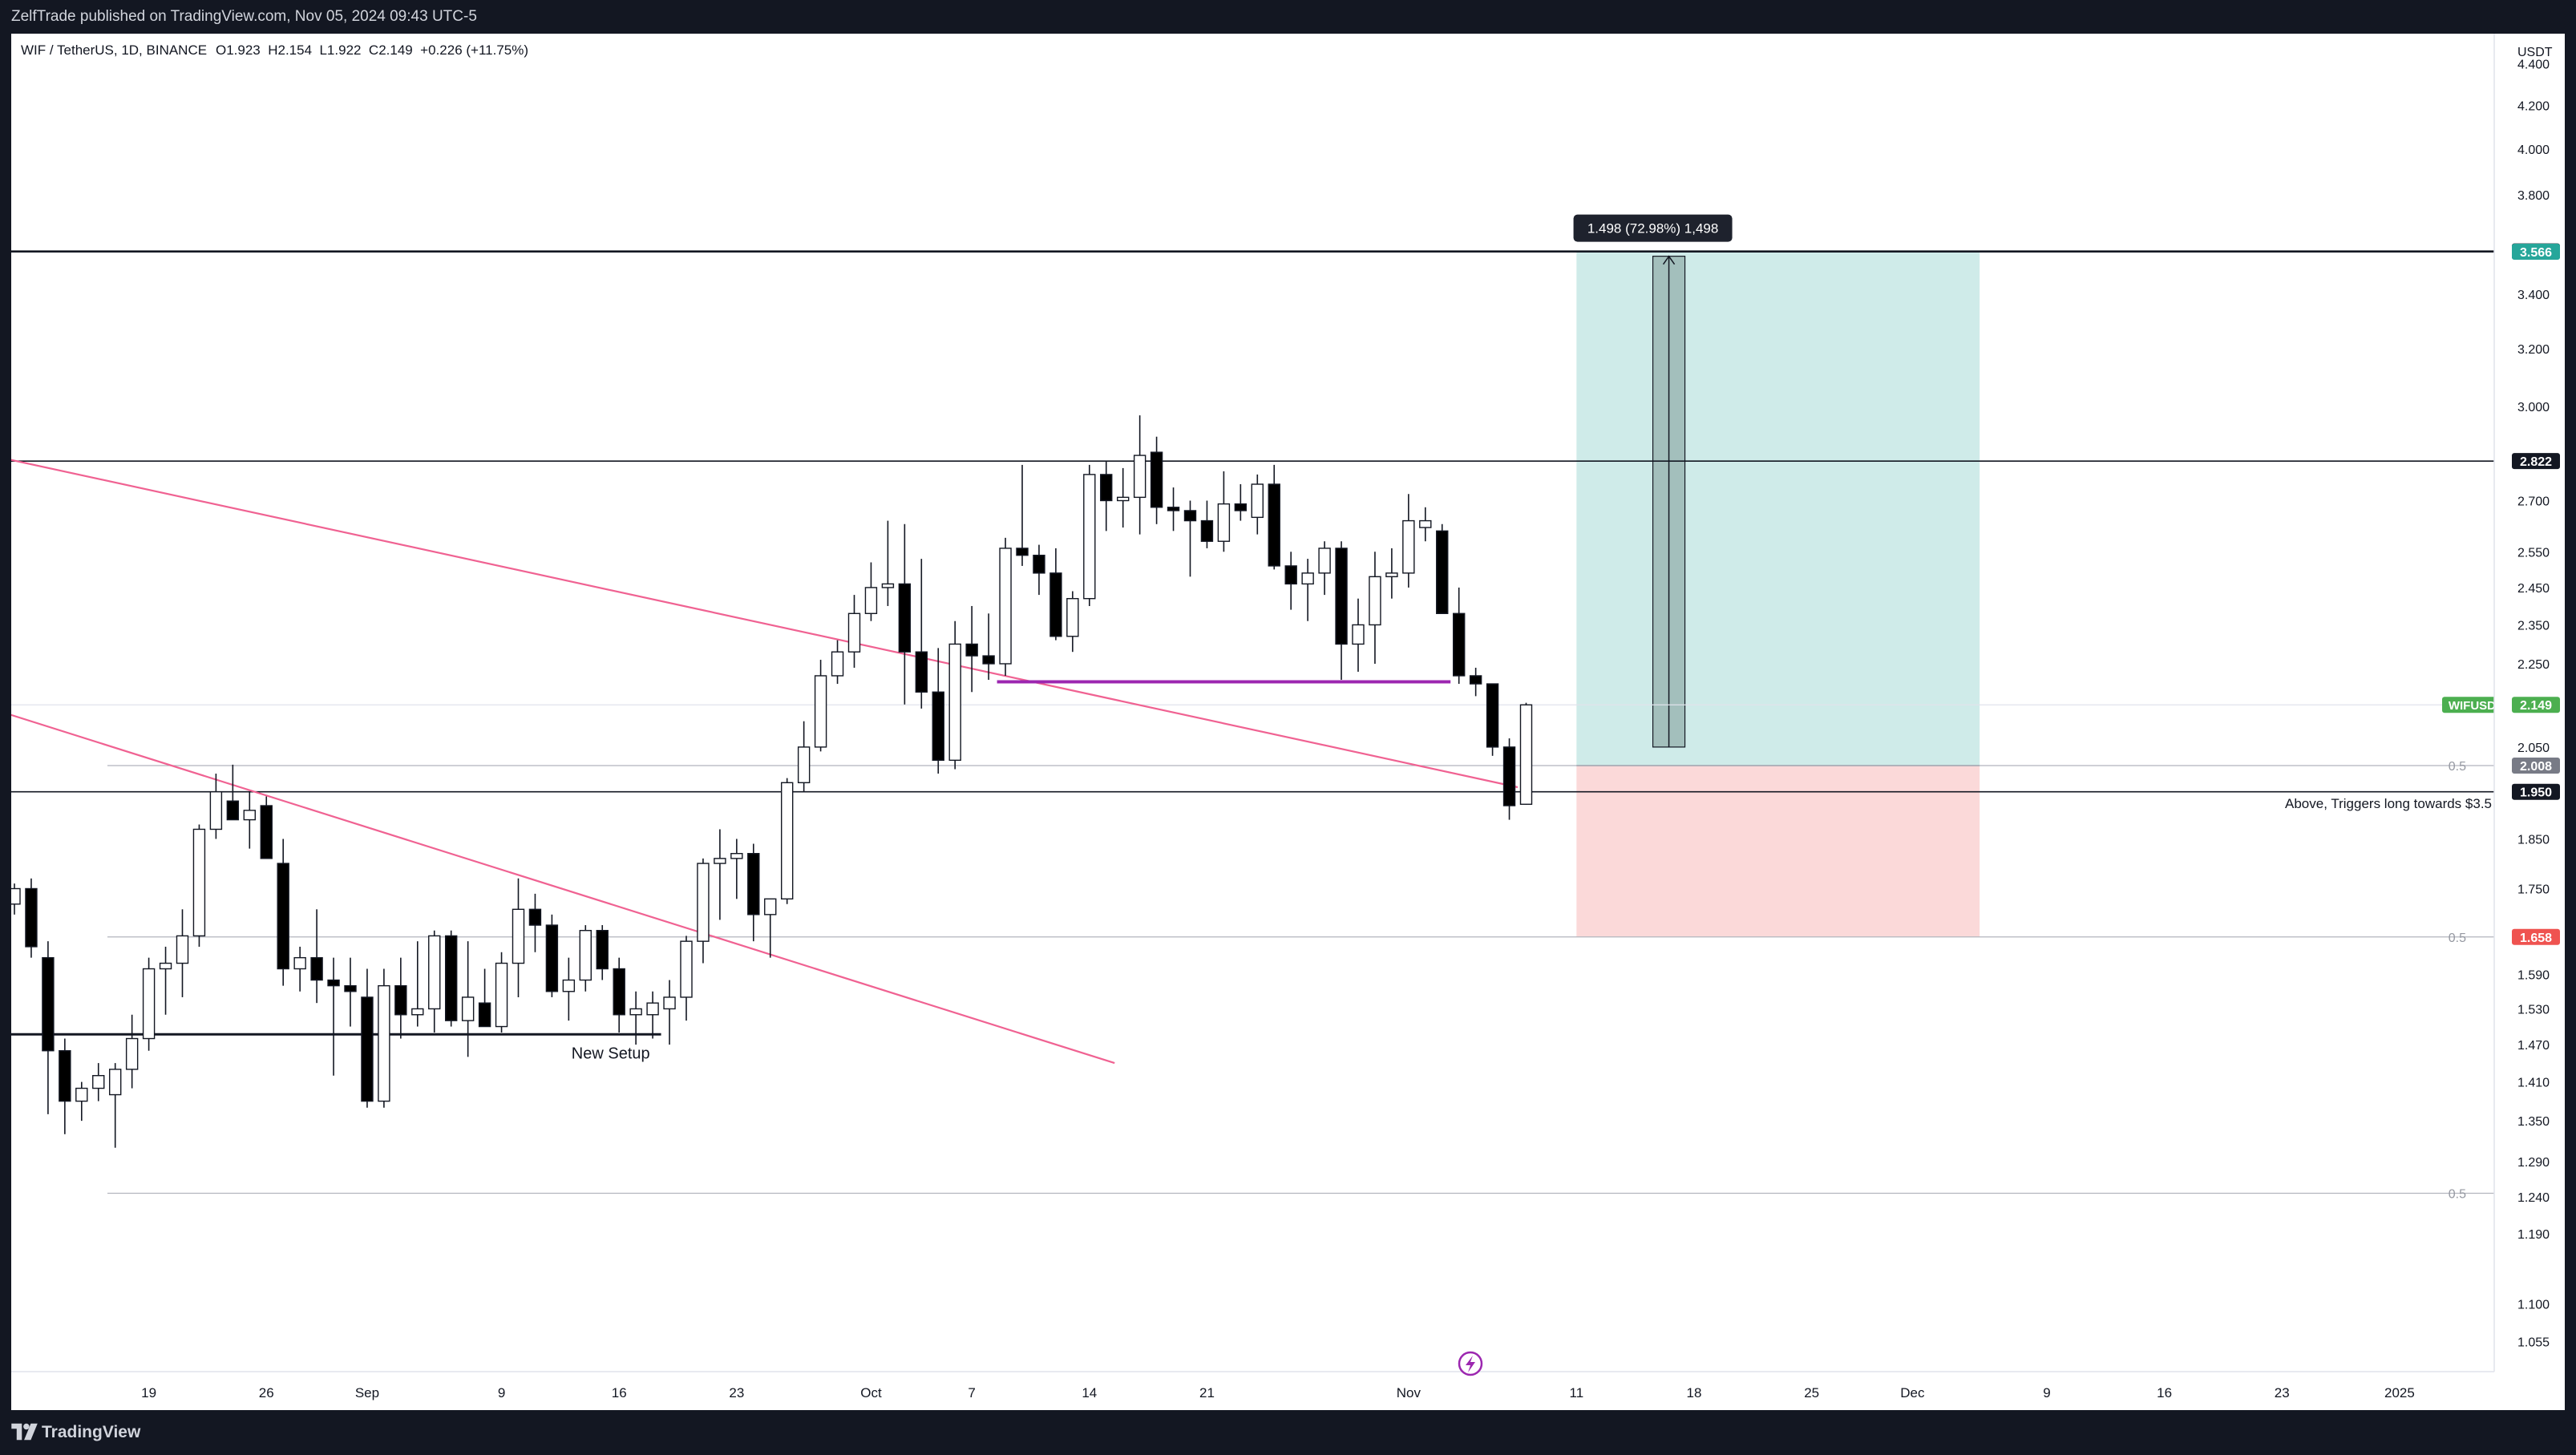 The image size is (2576, 1455). Describe the element at coordinates (1778, 509) in the screenshot. I see `profit-zone` at that location.